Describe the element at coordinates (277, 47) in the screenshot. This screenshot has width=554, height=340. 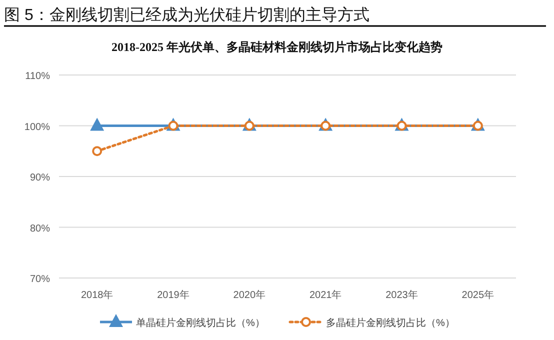
I see `chart-subtitle: 2018-2025 年光伏单、多晶硅材料金刚线切片市场占比变化趋势` at that location.